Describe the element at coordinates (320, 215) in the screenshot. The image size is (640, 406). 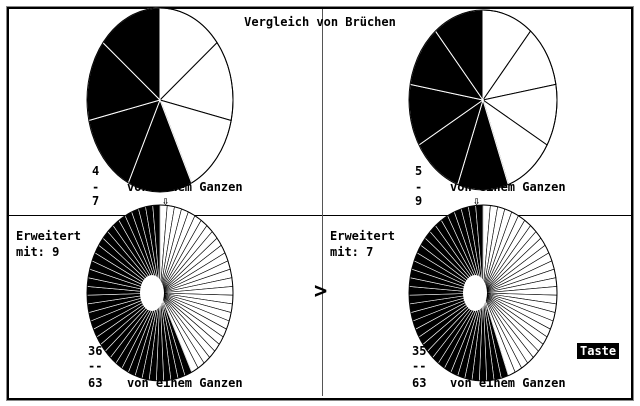
I see `horizontal-divider` at that location.